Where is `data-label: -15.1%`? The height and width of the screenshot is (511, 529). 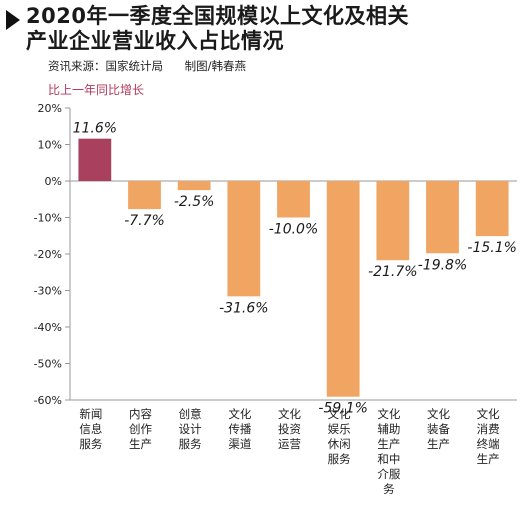 data-label: -15.1% is located at coordinates (492, 248).